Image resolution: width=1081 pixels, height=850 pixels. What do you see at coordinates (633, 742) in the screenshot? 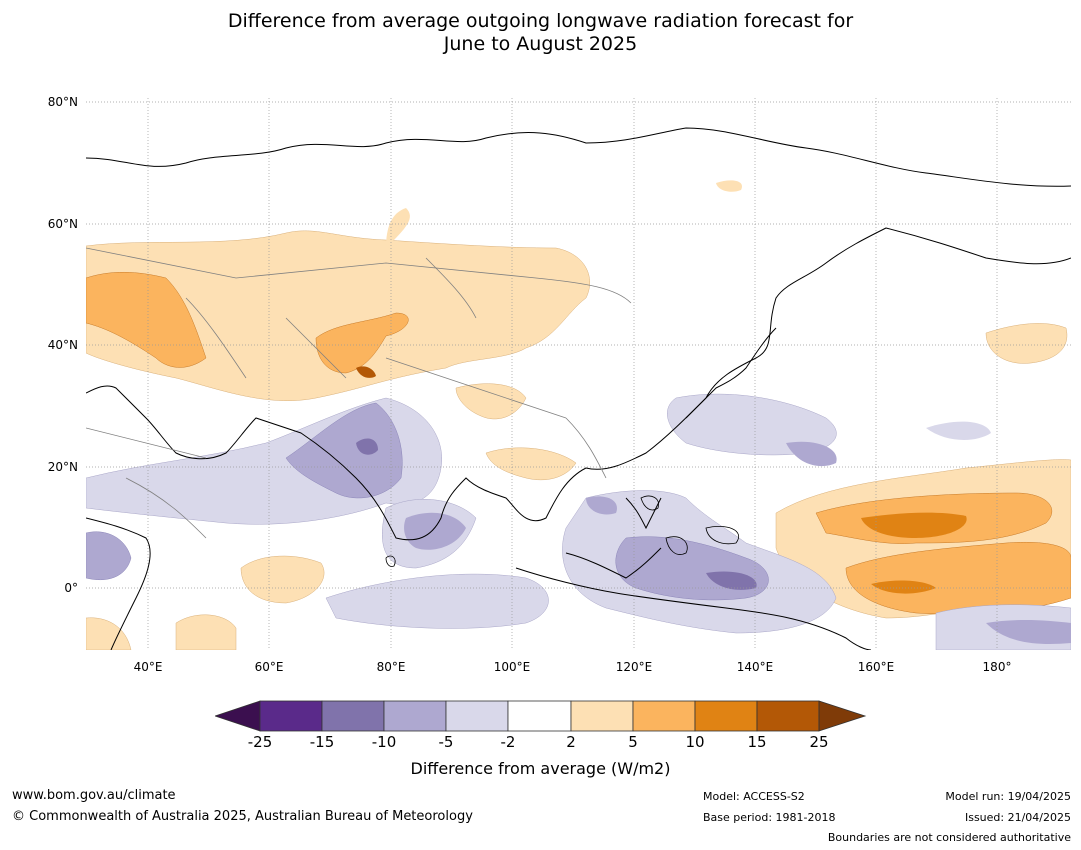
I see `colorbar-tick: 5` at bounding box center [633, 742].